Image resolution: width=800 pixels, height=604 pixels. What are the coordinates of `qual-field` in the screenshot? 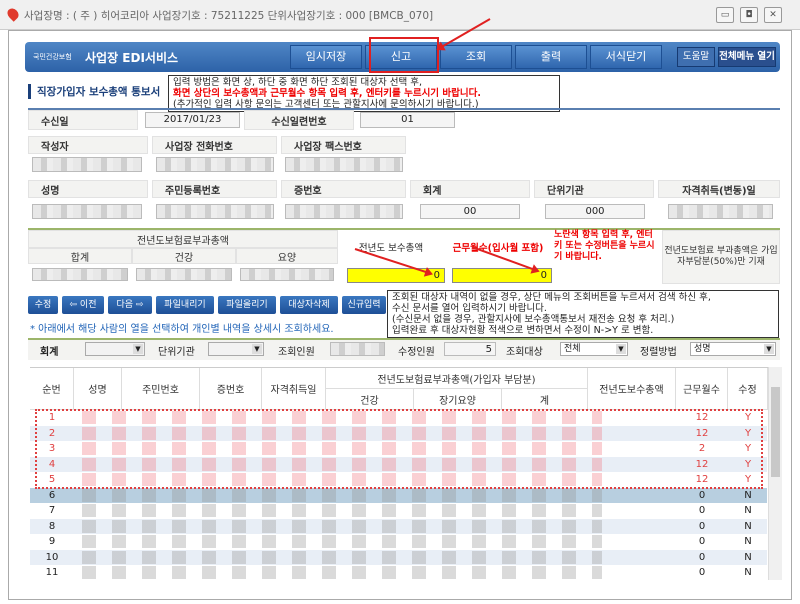 It's located at (720, 211).